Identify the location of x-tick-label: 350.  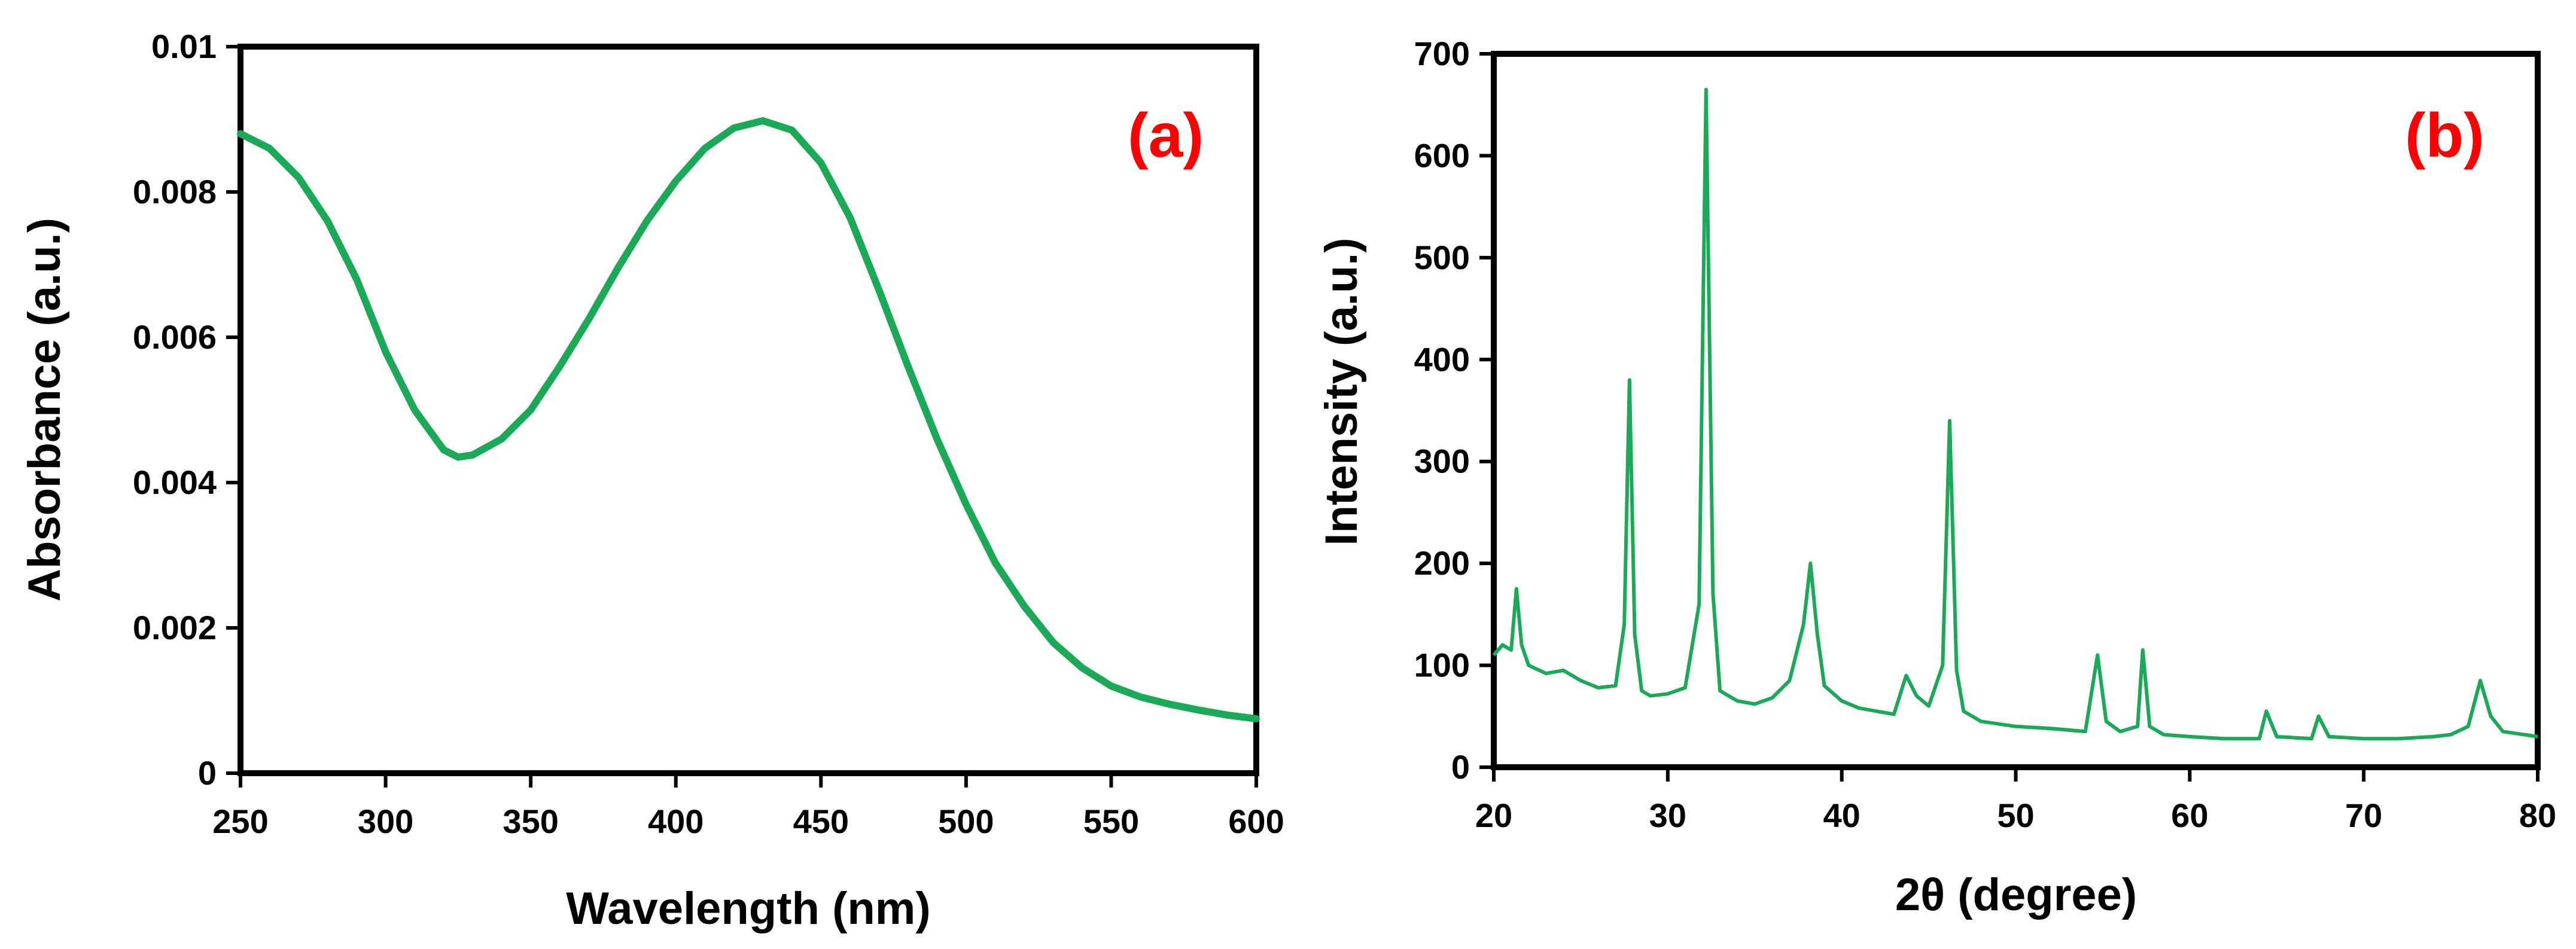
(530, 821).